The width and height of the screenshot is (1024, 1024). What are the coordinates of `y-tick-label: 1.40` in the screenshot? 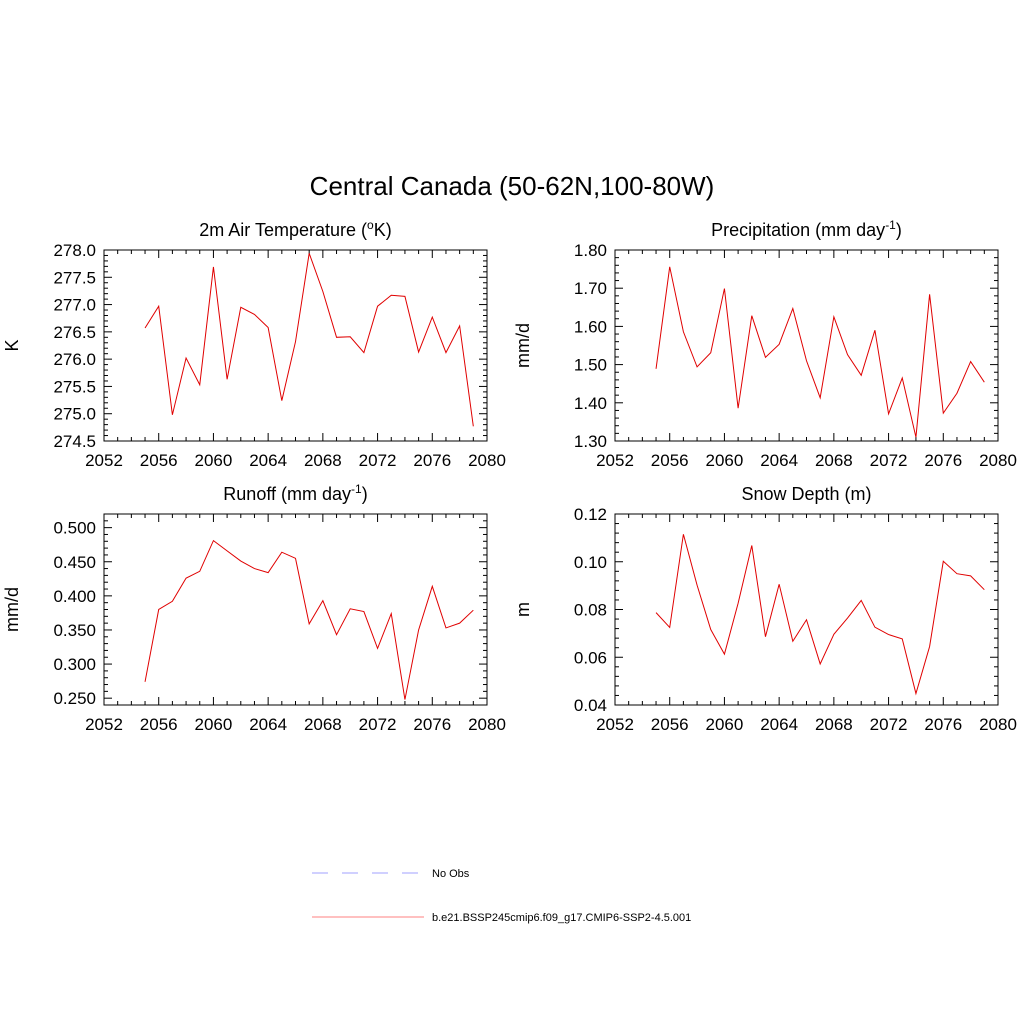 It's located at (590, 403).